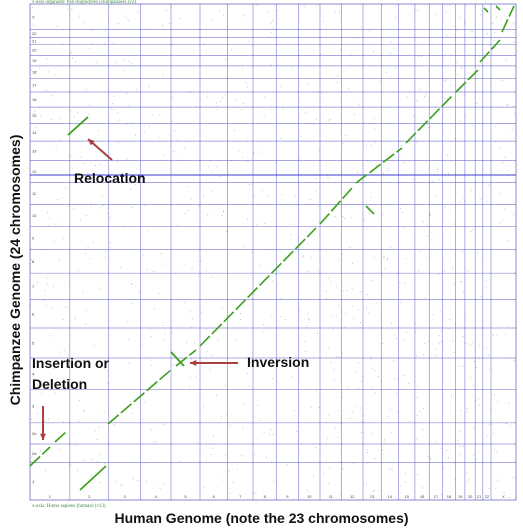  I want to click on human-chromosome-label: 18, so click(449, 496).